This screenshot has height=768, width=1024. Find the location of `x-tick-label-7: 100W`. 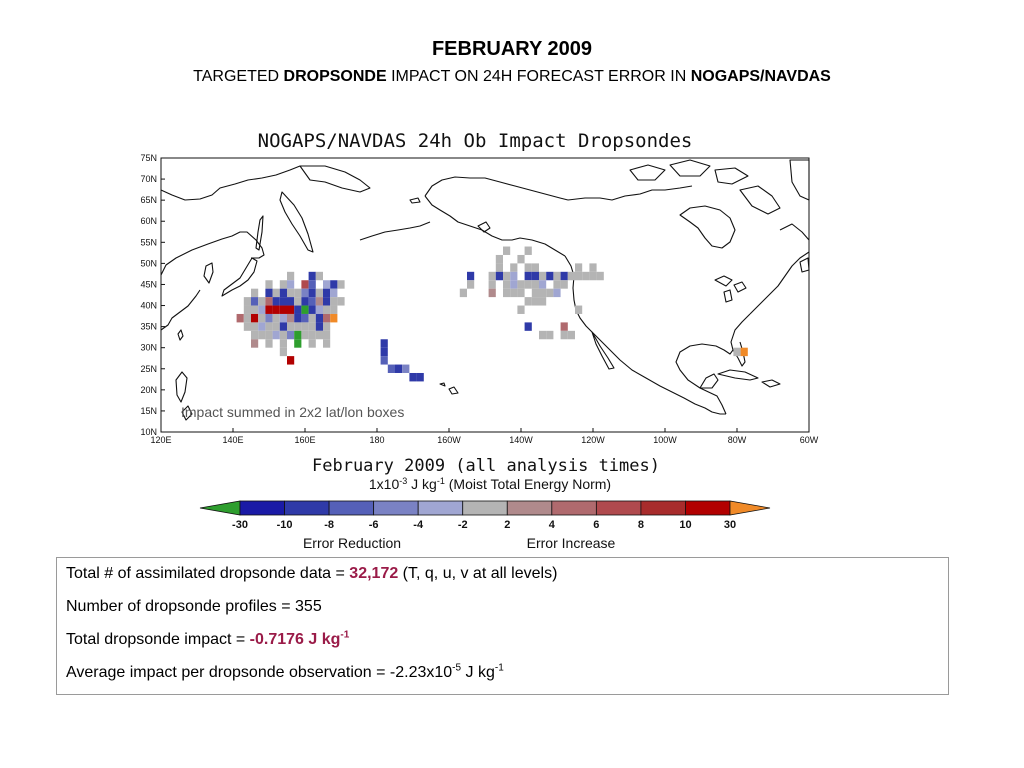

x-tick-label-7: 100W is located at coordinates (665, 440).